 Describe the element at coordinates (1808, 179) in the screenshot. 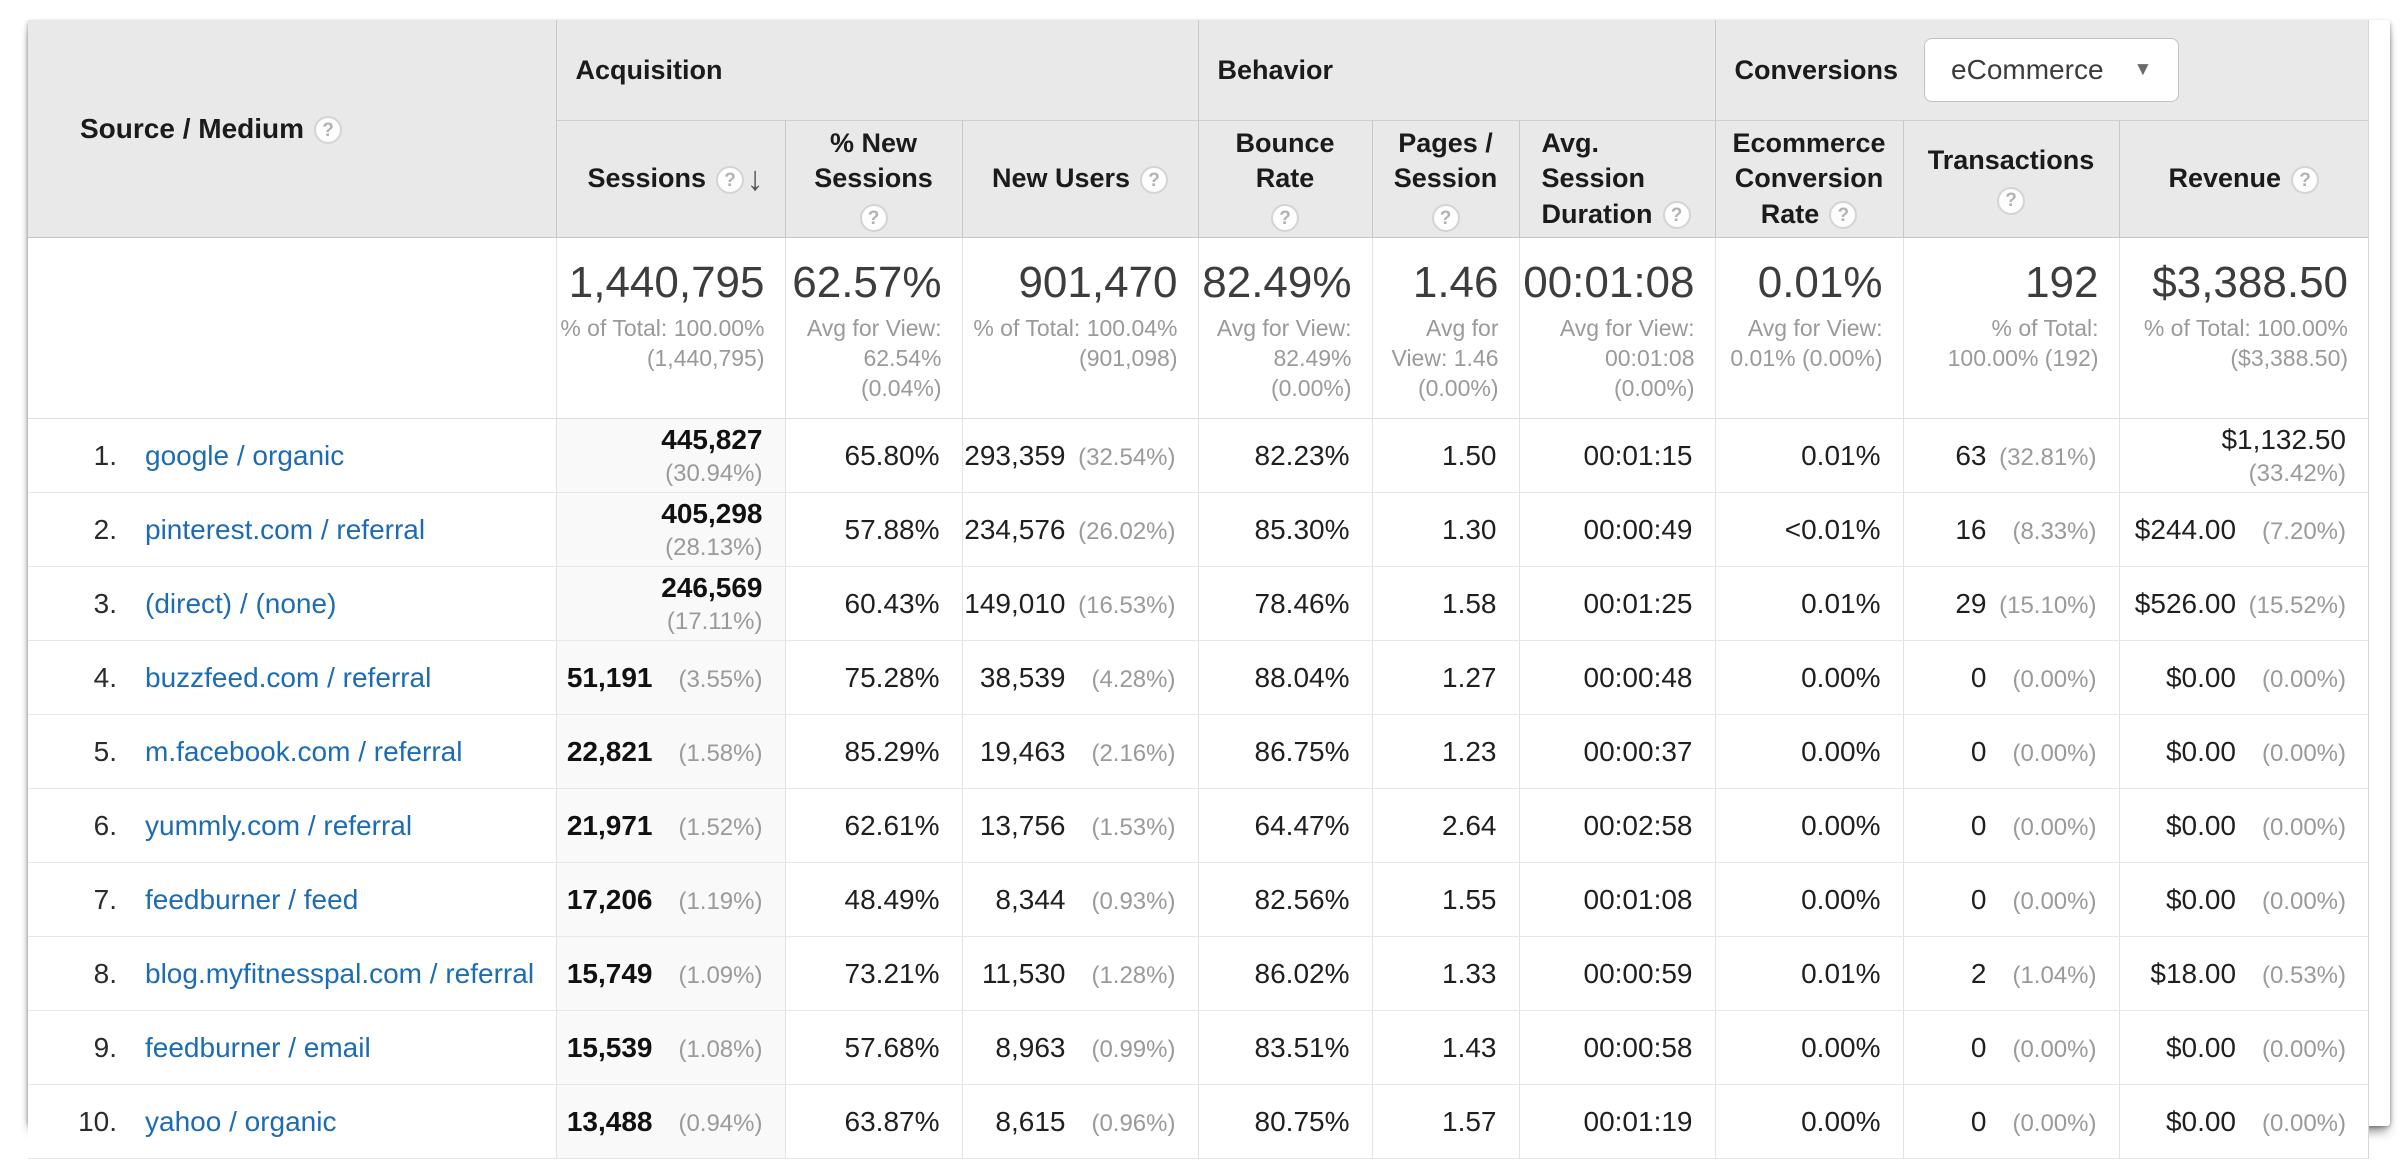

I see `column-header-ecommerce-conversion-rate: Ecommerce Conversion Rate?` at that location.